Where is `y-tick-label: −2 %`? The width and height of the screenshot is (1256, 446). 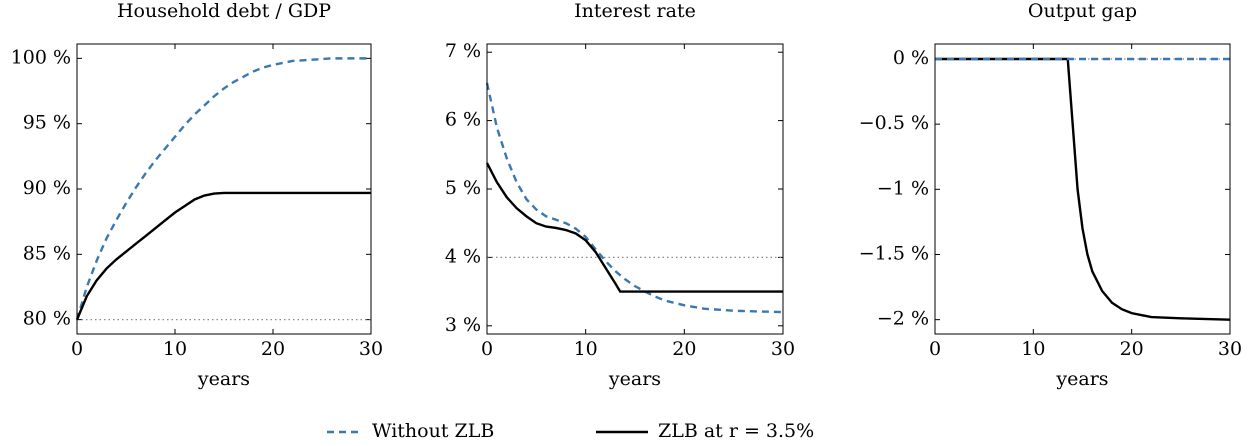
y-tick-label: −2 % is located at coordinates (903, 319).